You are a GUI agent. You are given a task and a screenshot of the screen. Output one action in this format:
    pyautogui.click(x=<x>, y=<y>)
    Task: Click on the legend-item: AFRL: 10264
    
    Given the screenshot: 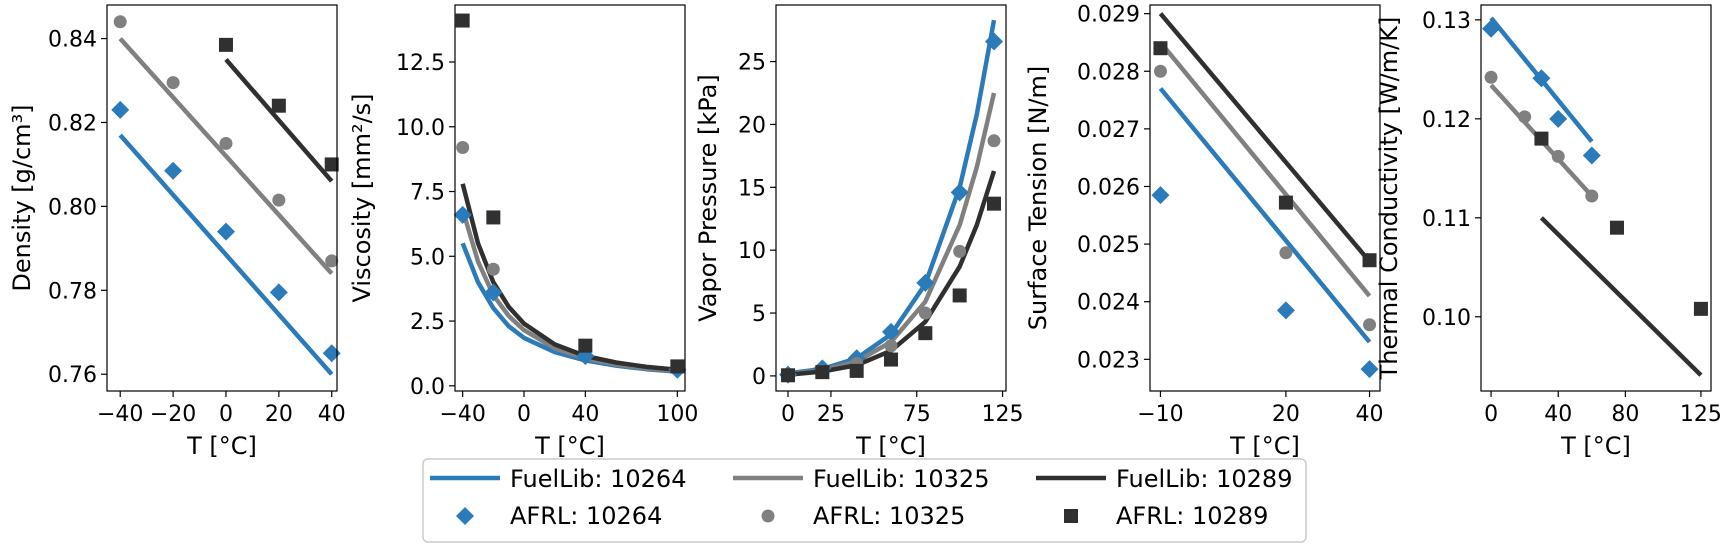 What is the action you would take?
    pyautogui.click(x=559, y=516)
    